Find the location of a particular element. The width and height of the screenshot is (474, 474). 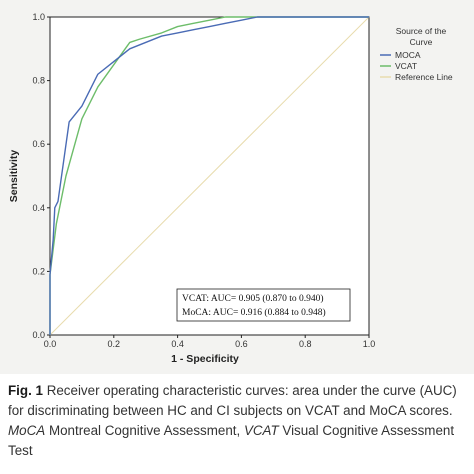

x-tick-label: 0.2 is located at coordinates (114, 344).